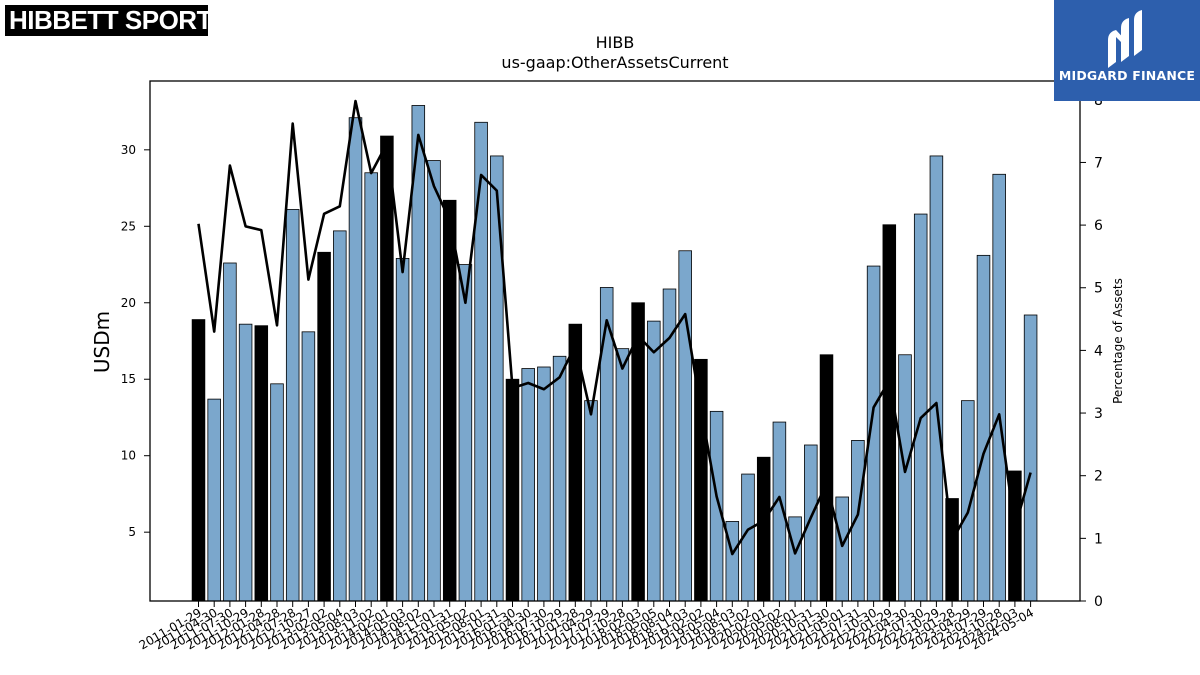  What do you see at coordinates (1098, 226) in the screenshot?
I see `right-tick-label: 6` at bounding box center [1098, 226].